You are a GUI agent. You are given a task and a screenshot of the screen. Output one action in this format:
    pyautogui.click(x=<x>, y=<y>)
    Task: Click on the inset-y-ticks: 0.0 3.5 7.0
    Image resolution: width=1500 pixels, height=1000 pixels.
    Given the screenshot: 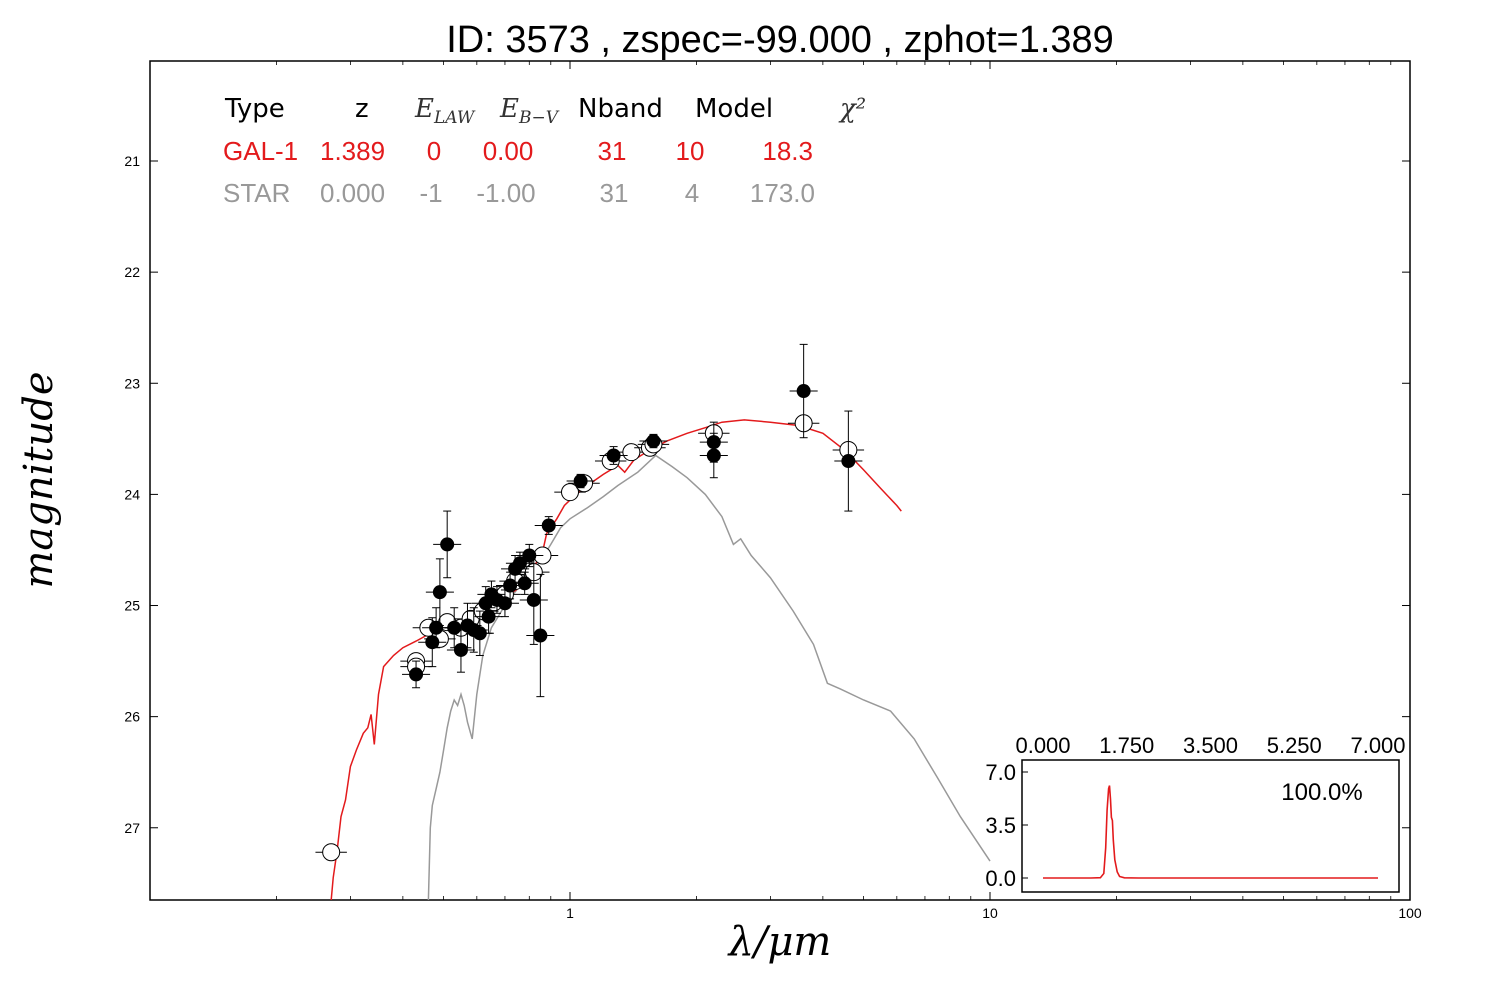 What is the action you would take?
    pyautogui.click(x=1006, y=825)
    